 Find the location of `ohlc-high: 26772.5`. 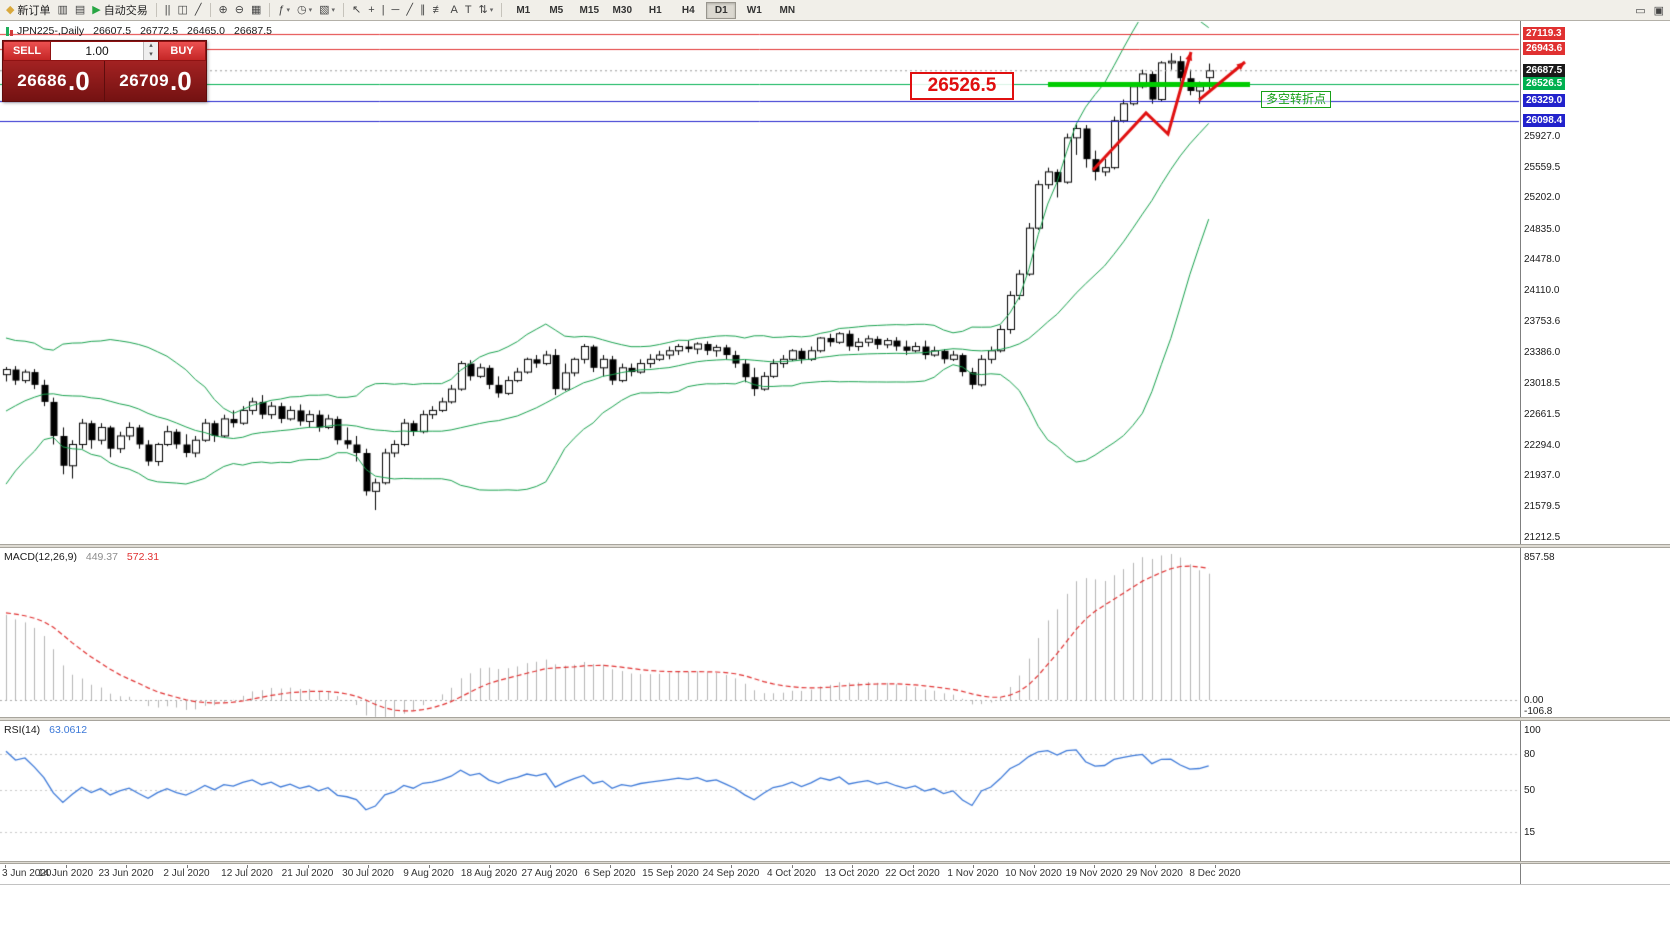

ohlc-high: 26772.5 is located at coordinates (159, 31).